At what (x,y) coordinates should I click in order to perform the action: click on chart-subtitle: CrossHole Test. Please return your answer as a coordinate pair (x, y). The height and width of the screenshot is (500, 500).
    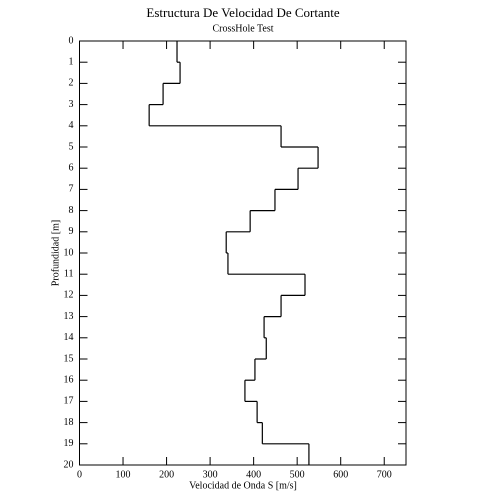
    Looking at the image, I should click on (242, 28).